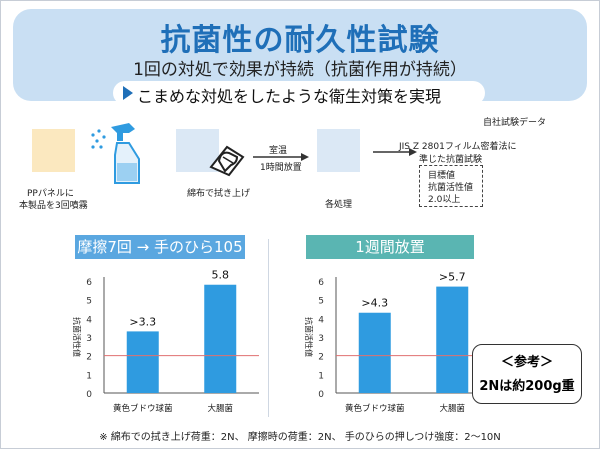 This screenshot has width=600, height=449. Describe the element at coordinates (128, 93) in the screenshot. I see `play-triangle-icon` at that location.